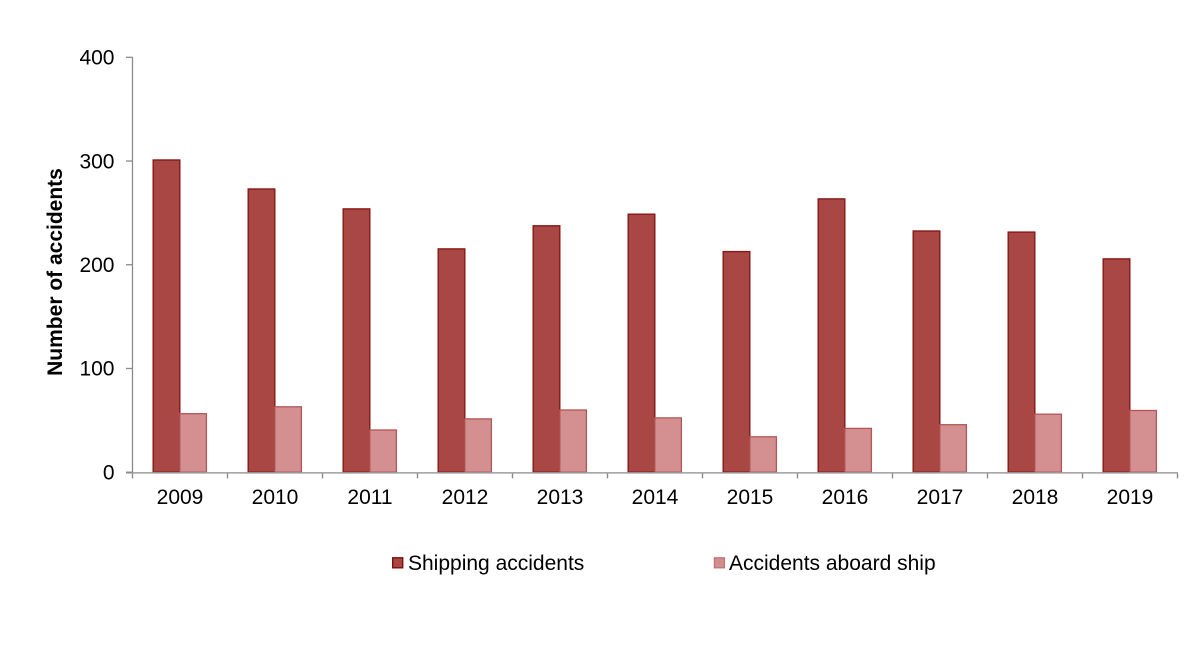  I want to click on svg-text: 2017, so click(940, 497).